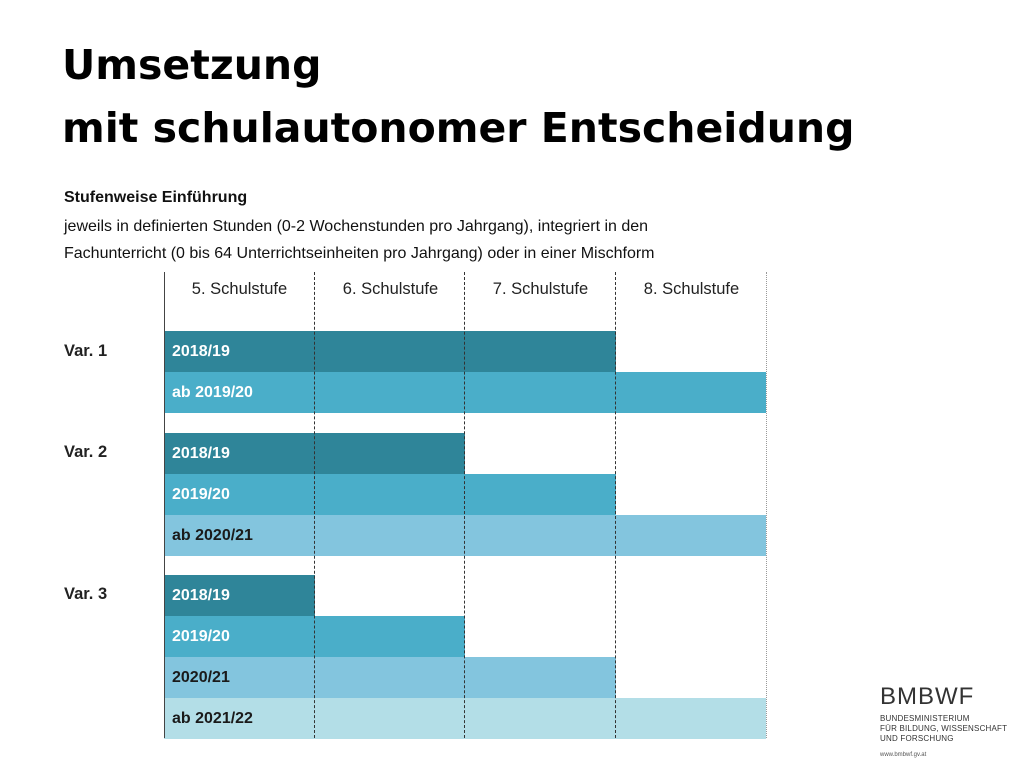 The width and height of the screenshot is (1024, 768). Describe the element at coordinates (917, 738) in the screenshot. I see `logo-subtitle-3: UND FORSCHUNG` at that location.